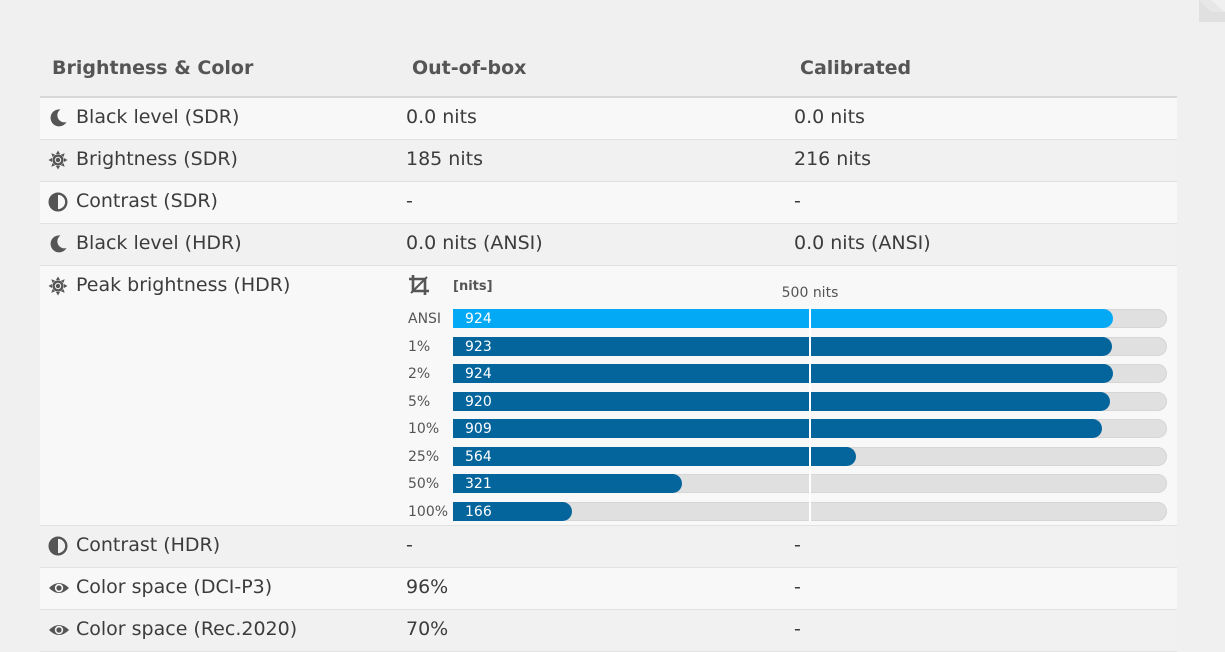 This screenshot has height=652, width=1225. Describe the element at coordinates (444, 159) in the screenshot. I see `out-of-box-value: 185 nits` at that location.